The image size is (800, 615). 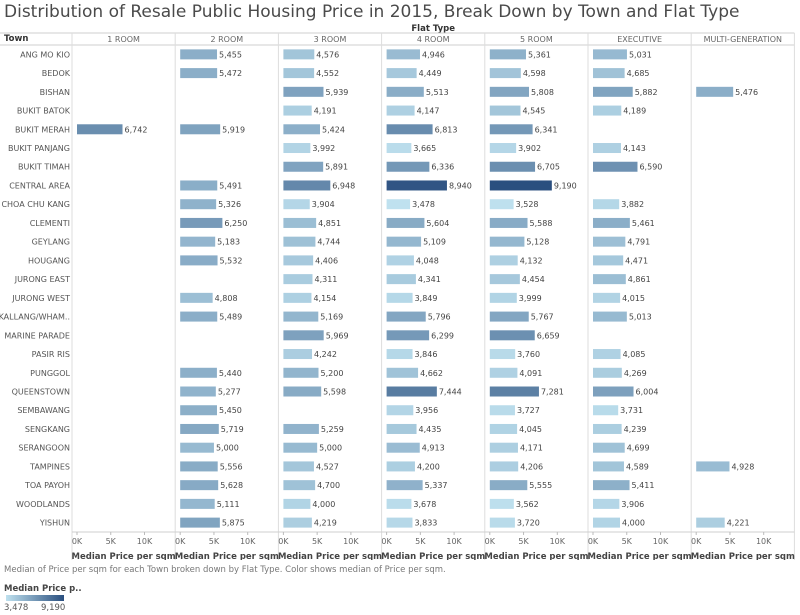 I want to click on data-label: 4,851, so click(x=329, y=223).